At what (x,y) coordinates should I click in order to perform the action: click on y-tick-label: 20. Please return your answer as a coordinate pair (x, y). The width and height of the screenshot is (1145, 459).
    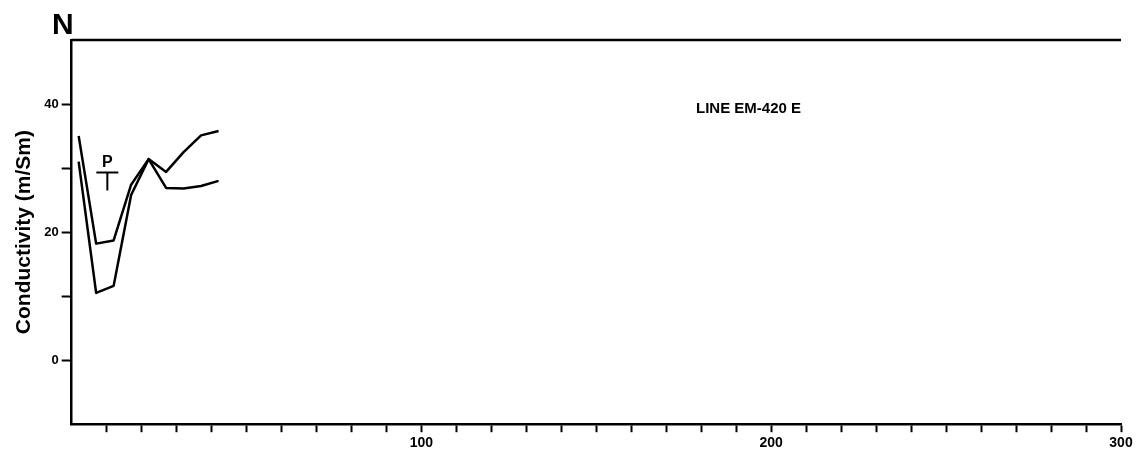
    Looking at the image, I should click on (51, 231).